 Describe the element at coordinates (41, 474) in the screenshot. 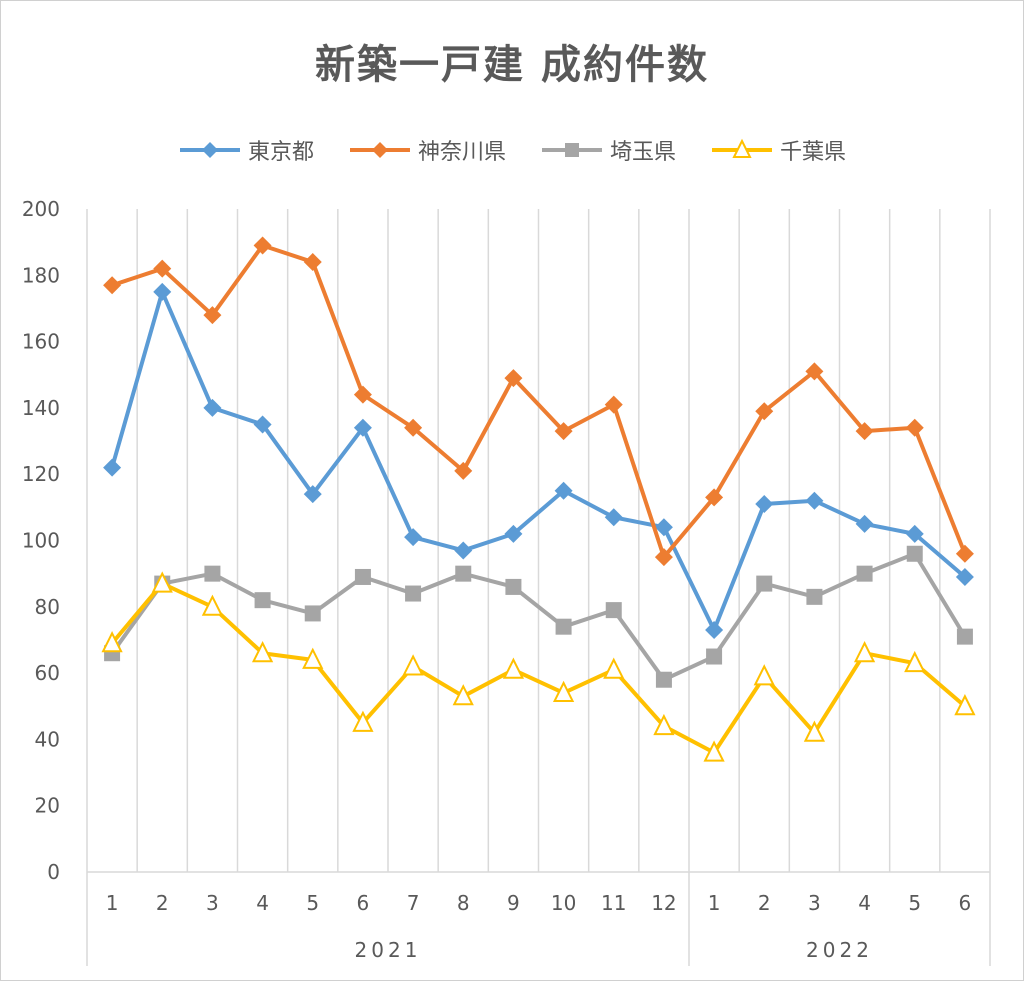

I see `y-tick-label: 120` at that location.